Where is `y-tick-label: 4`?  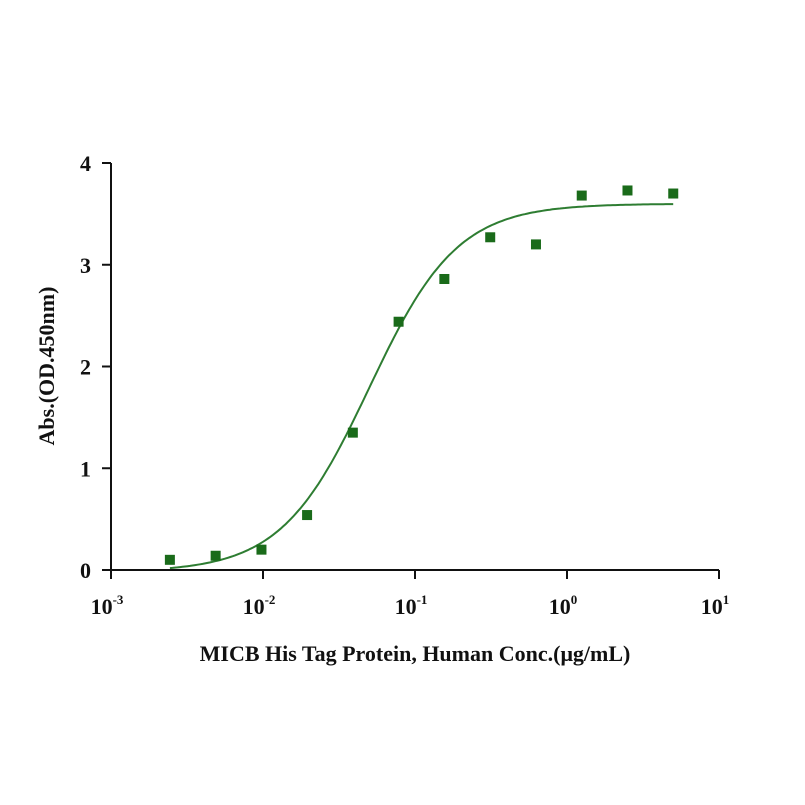 y-tick-label: 4 is located at coordinates (85, 163).